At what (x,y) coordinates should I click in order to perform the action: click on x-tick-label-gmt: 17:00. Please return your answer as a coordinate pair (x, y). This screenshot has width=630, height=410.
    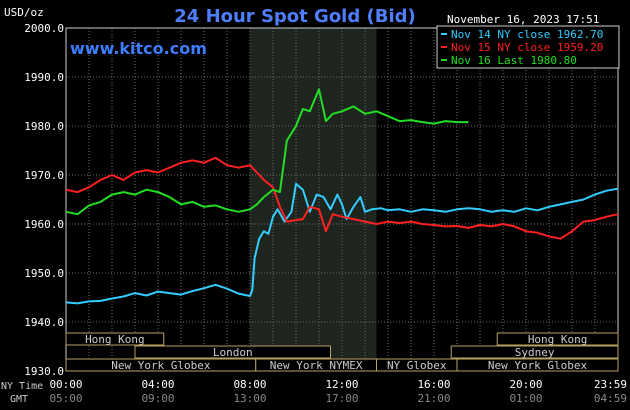
    Looking at the image, I should click on (341, 398).